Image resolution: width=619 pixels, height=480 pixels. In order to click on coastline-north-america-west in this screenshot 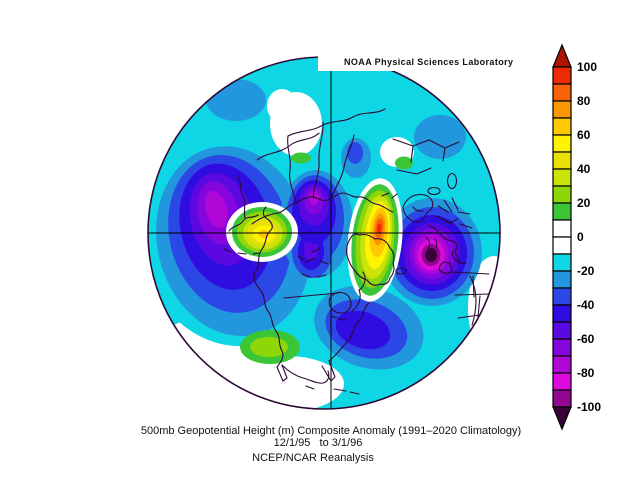, I will do `click(268, 308)`.